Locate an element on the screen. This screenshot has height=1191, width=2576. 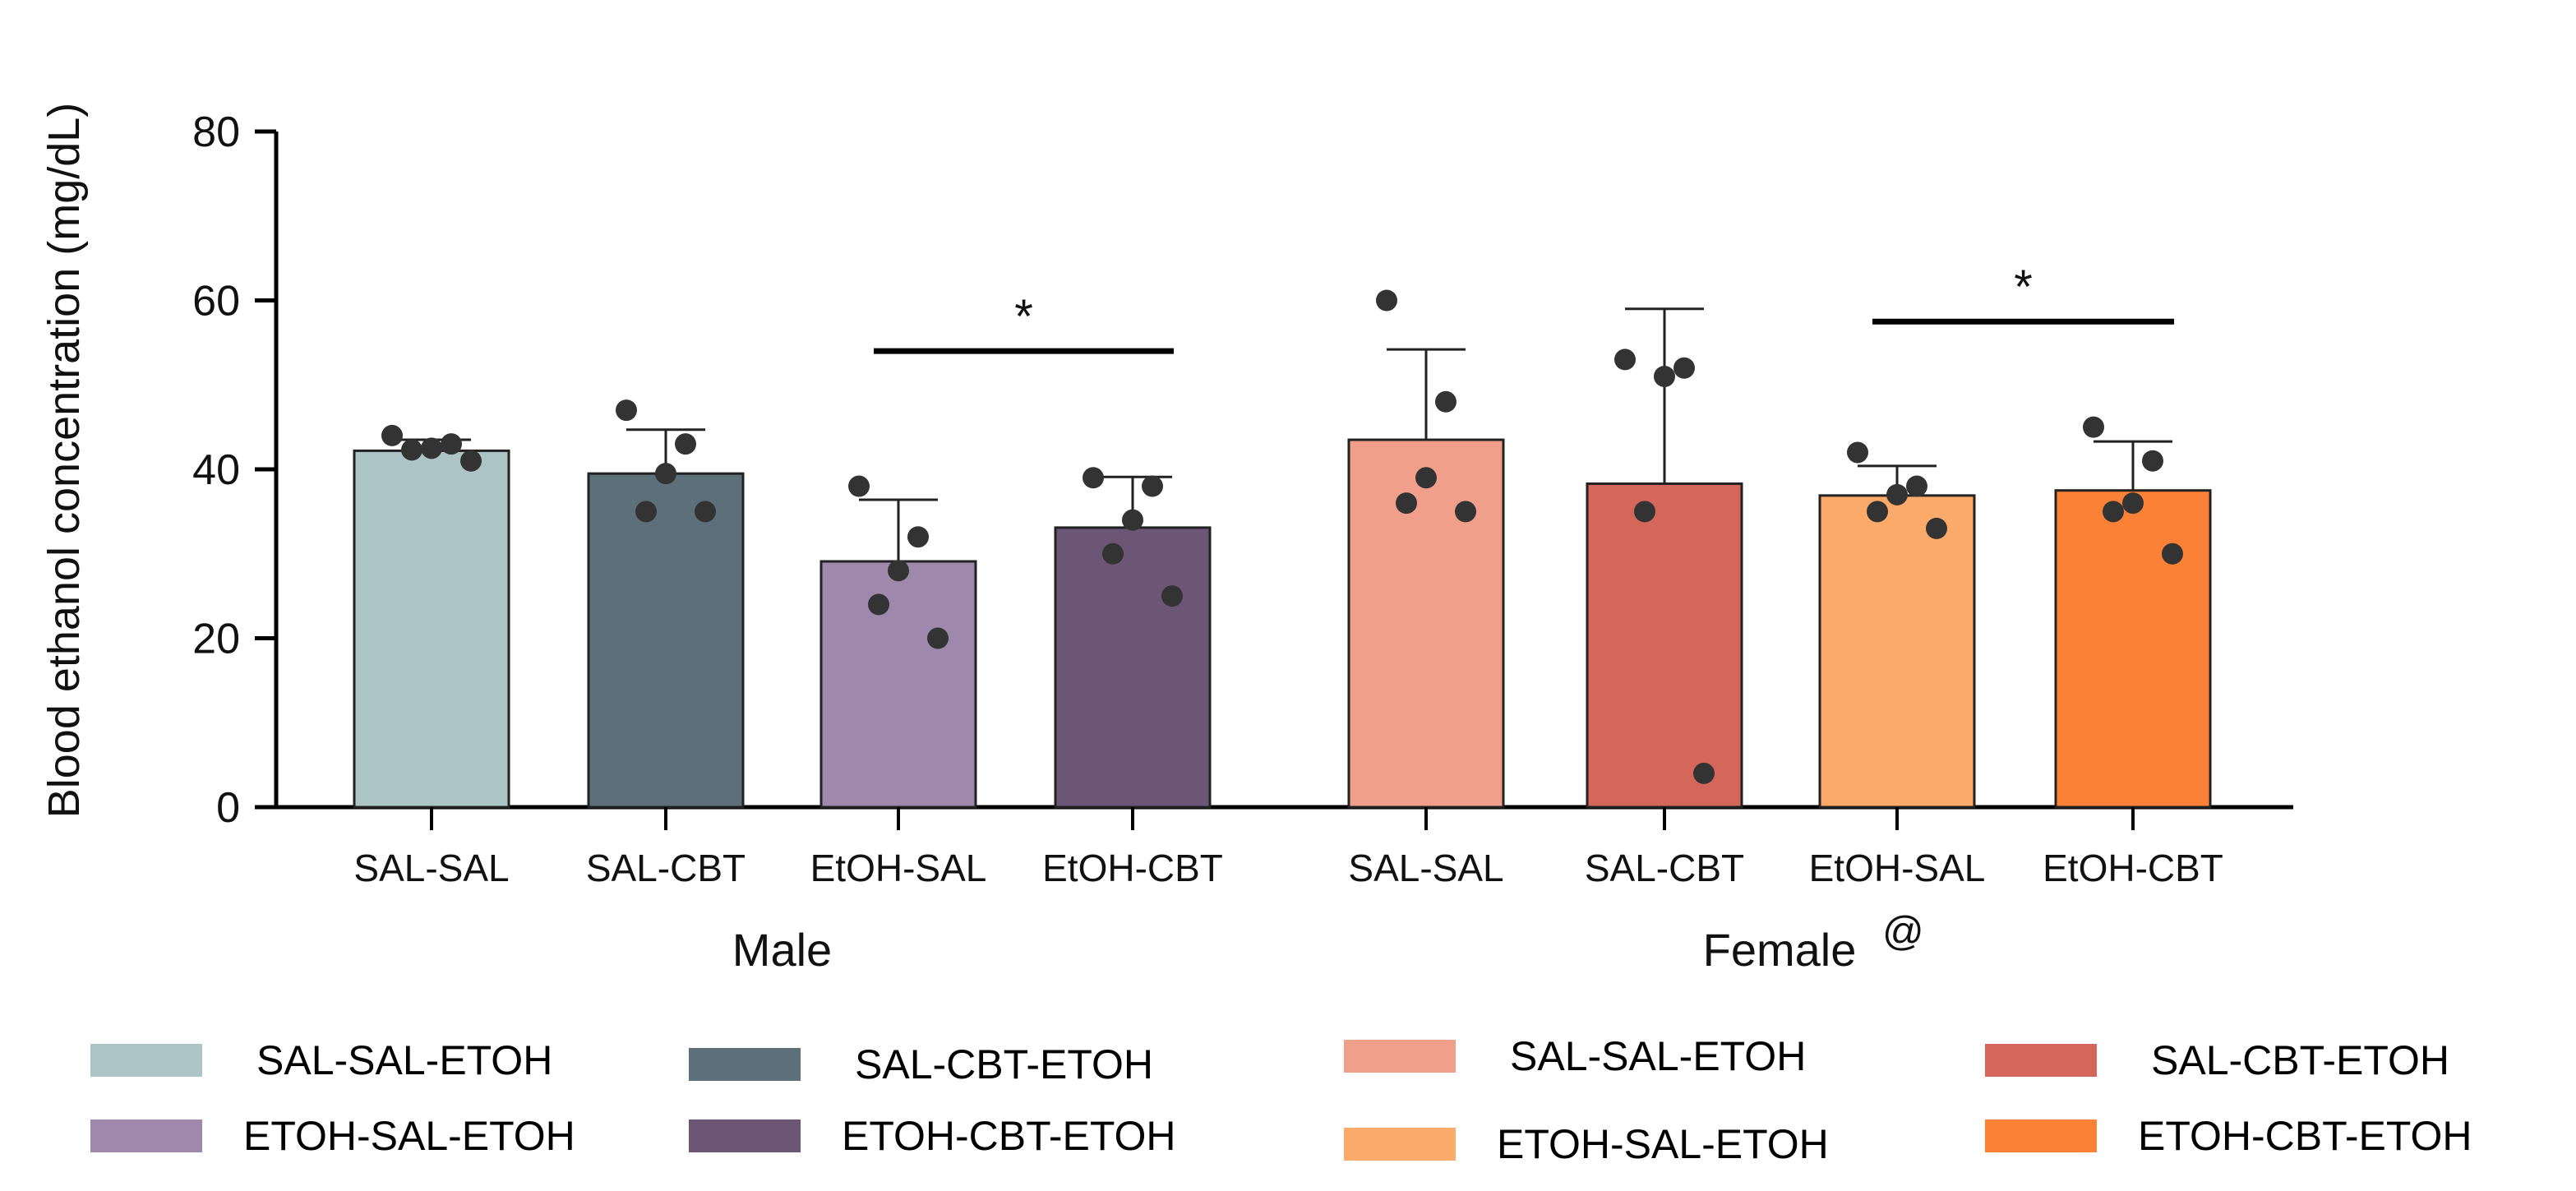
group-annotation: @ is located at coordinates (1903, 931).